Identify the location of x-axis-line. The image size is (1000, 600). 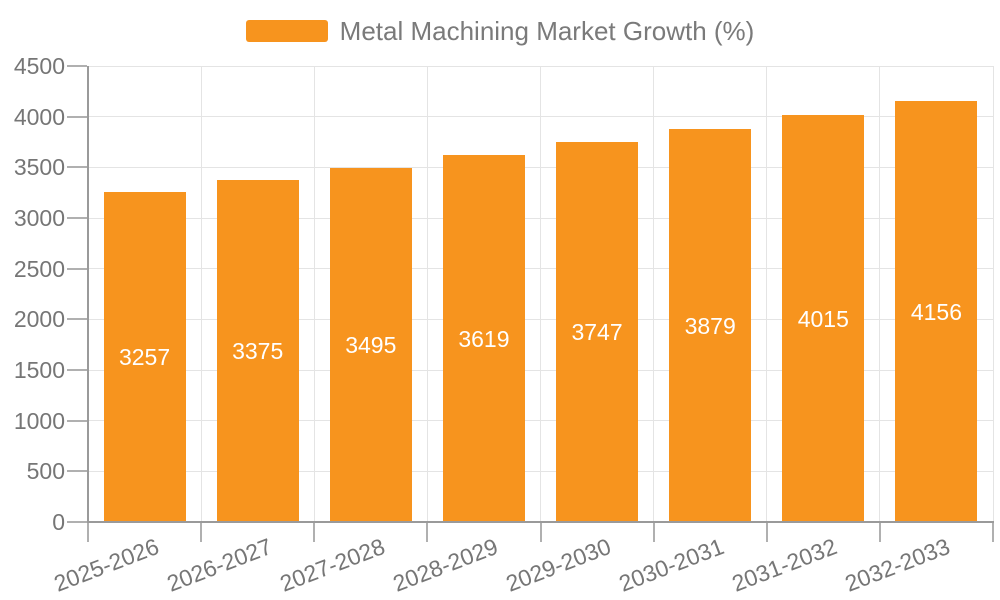
(540, 522).